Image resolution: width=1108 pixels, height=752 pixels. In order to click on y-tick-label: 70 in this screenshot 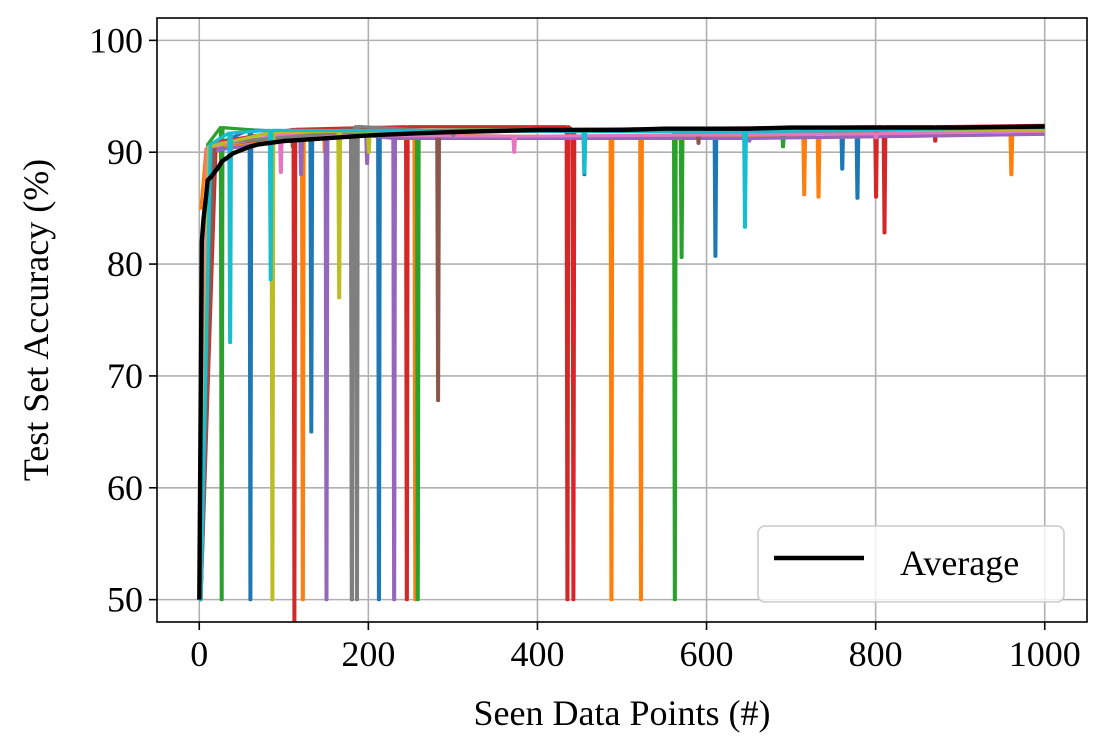, I will do `click(125, 376)`.